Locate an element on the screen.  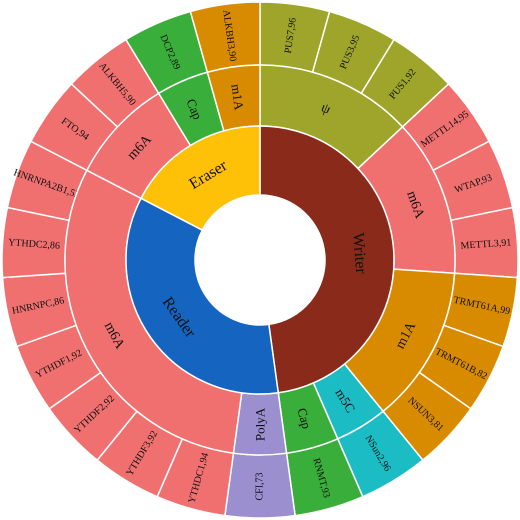
category-eraser is located at coordinates (200, 178).